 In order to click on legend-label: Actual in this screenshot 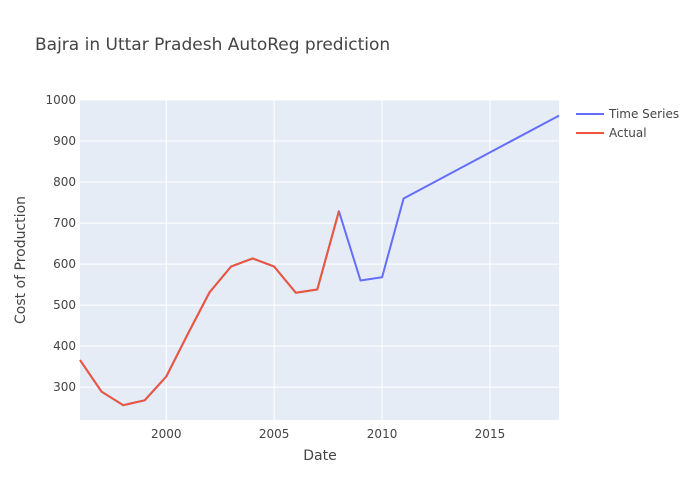, I will do `click(628, 133)`.